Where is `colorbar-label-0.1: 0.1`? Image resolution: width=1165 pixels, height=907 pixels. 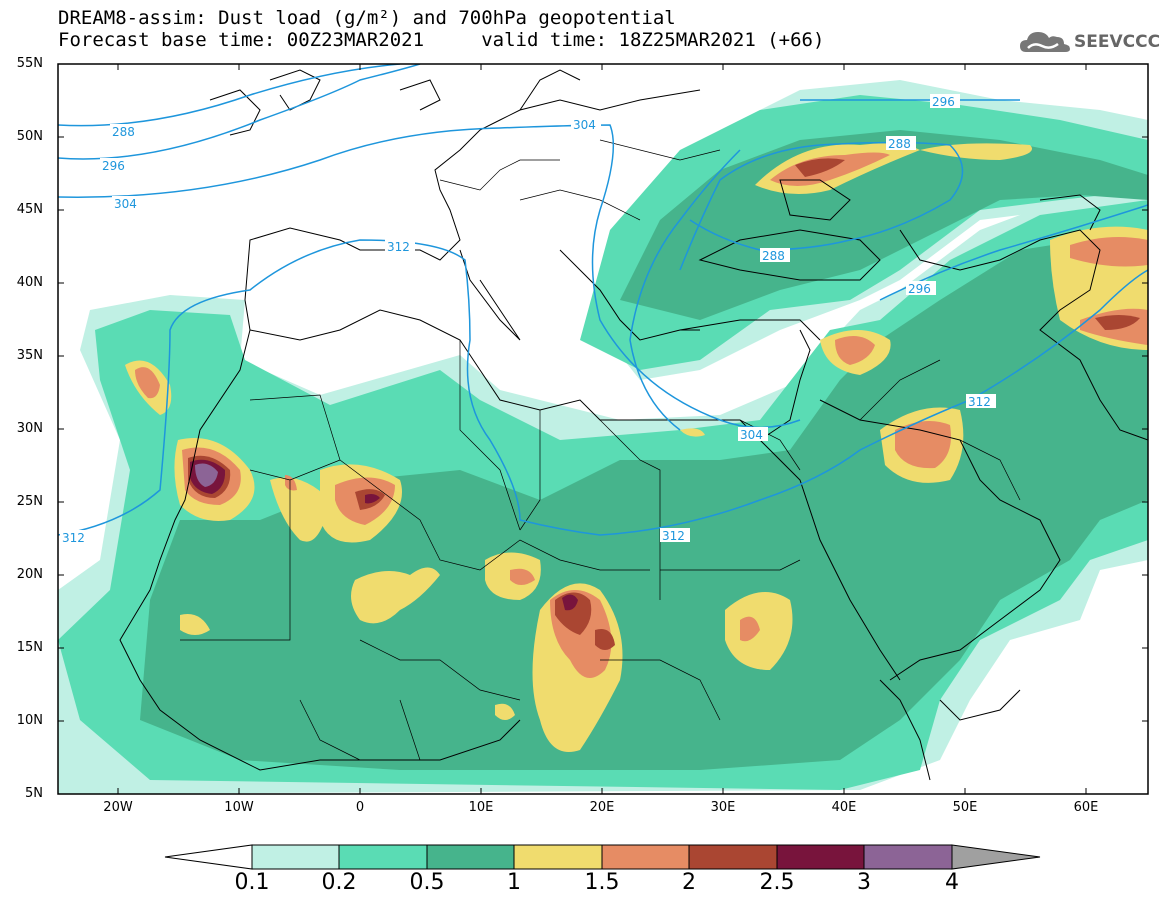 colorbar-label-0.1: 0.1 is located at coordinates (252, 882).